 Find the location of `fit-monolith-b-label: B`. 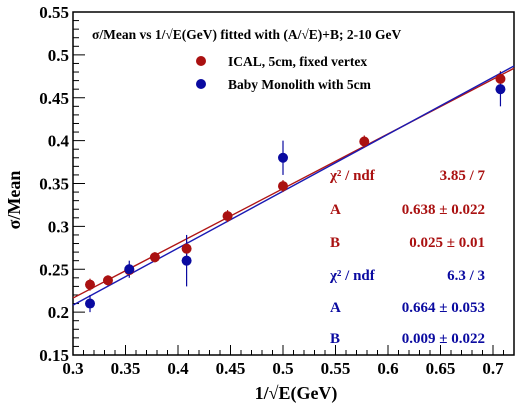

fit-monolith-b-label: B is located at coordinates (335, 339).